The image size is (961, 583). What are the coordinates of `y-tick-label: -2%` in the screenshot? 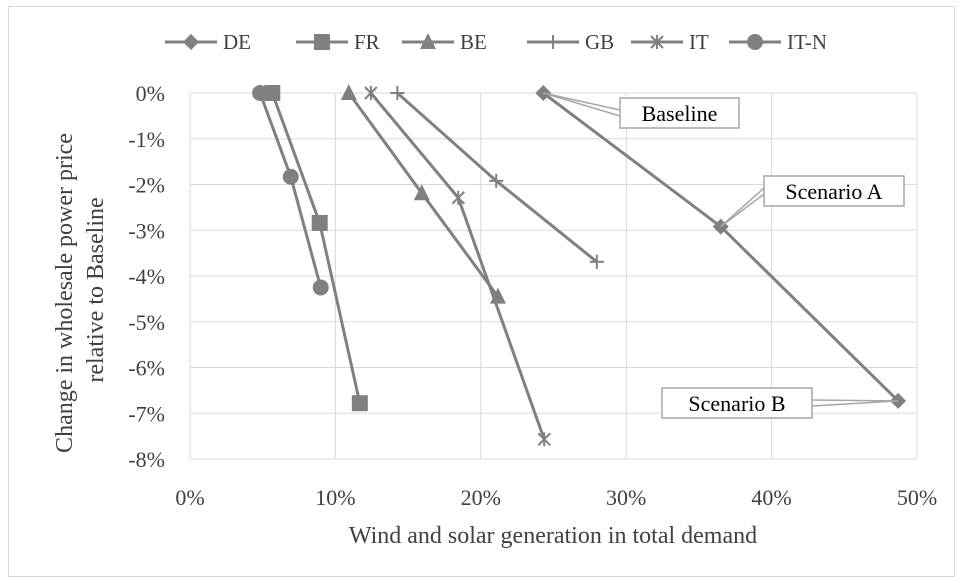 It's located at (146, 185).